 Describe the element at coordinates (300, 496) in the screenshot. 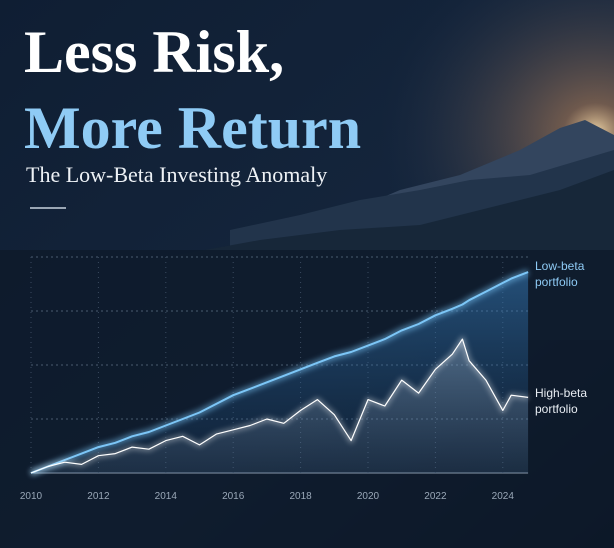

I see `x-tick-label: 2018` at that location.